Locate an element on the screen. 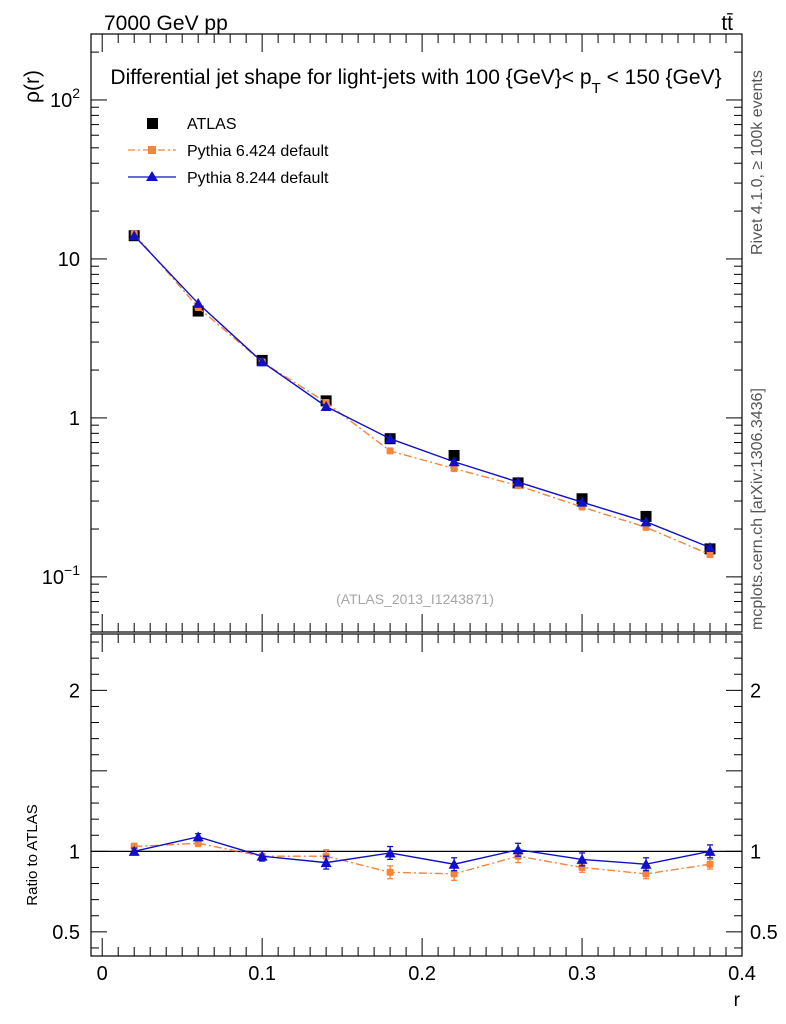  ratio-x-tick-labels: 0 0.1 0.2 0.3 0.4 is located at coordinates (426, 974).